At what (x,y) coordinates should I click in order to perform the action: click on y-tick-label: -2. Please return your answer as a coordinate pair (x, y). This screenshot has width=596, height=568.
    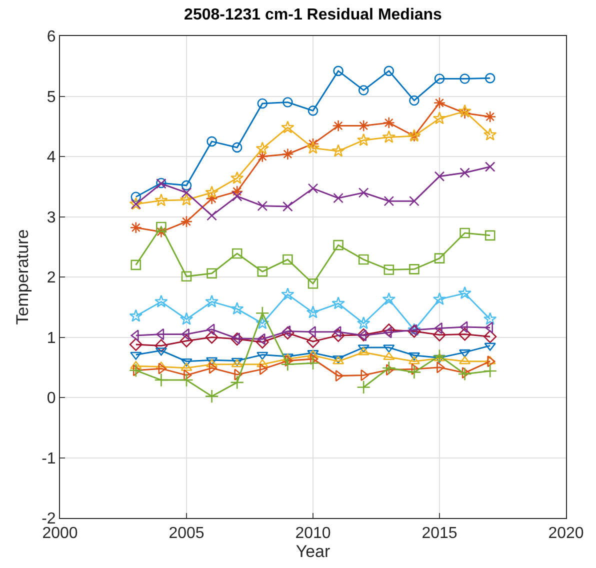
    Looking at the image, I should click on (49, 519).